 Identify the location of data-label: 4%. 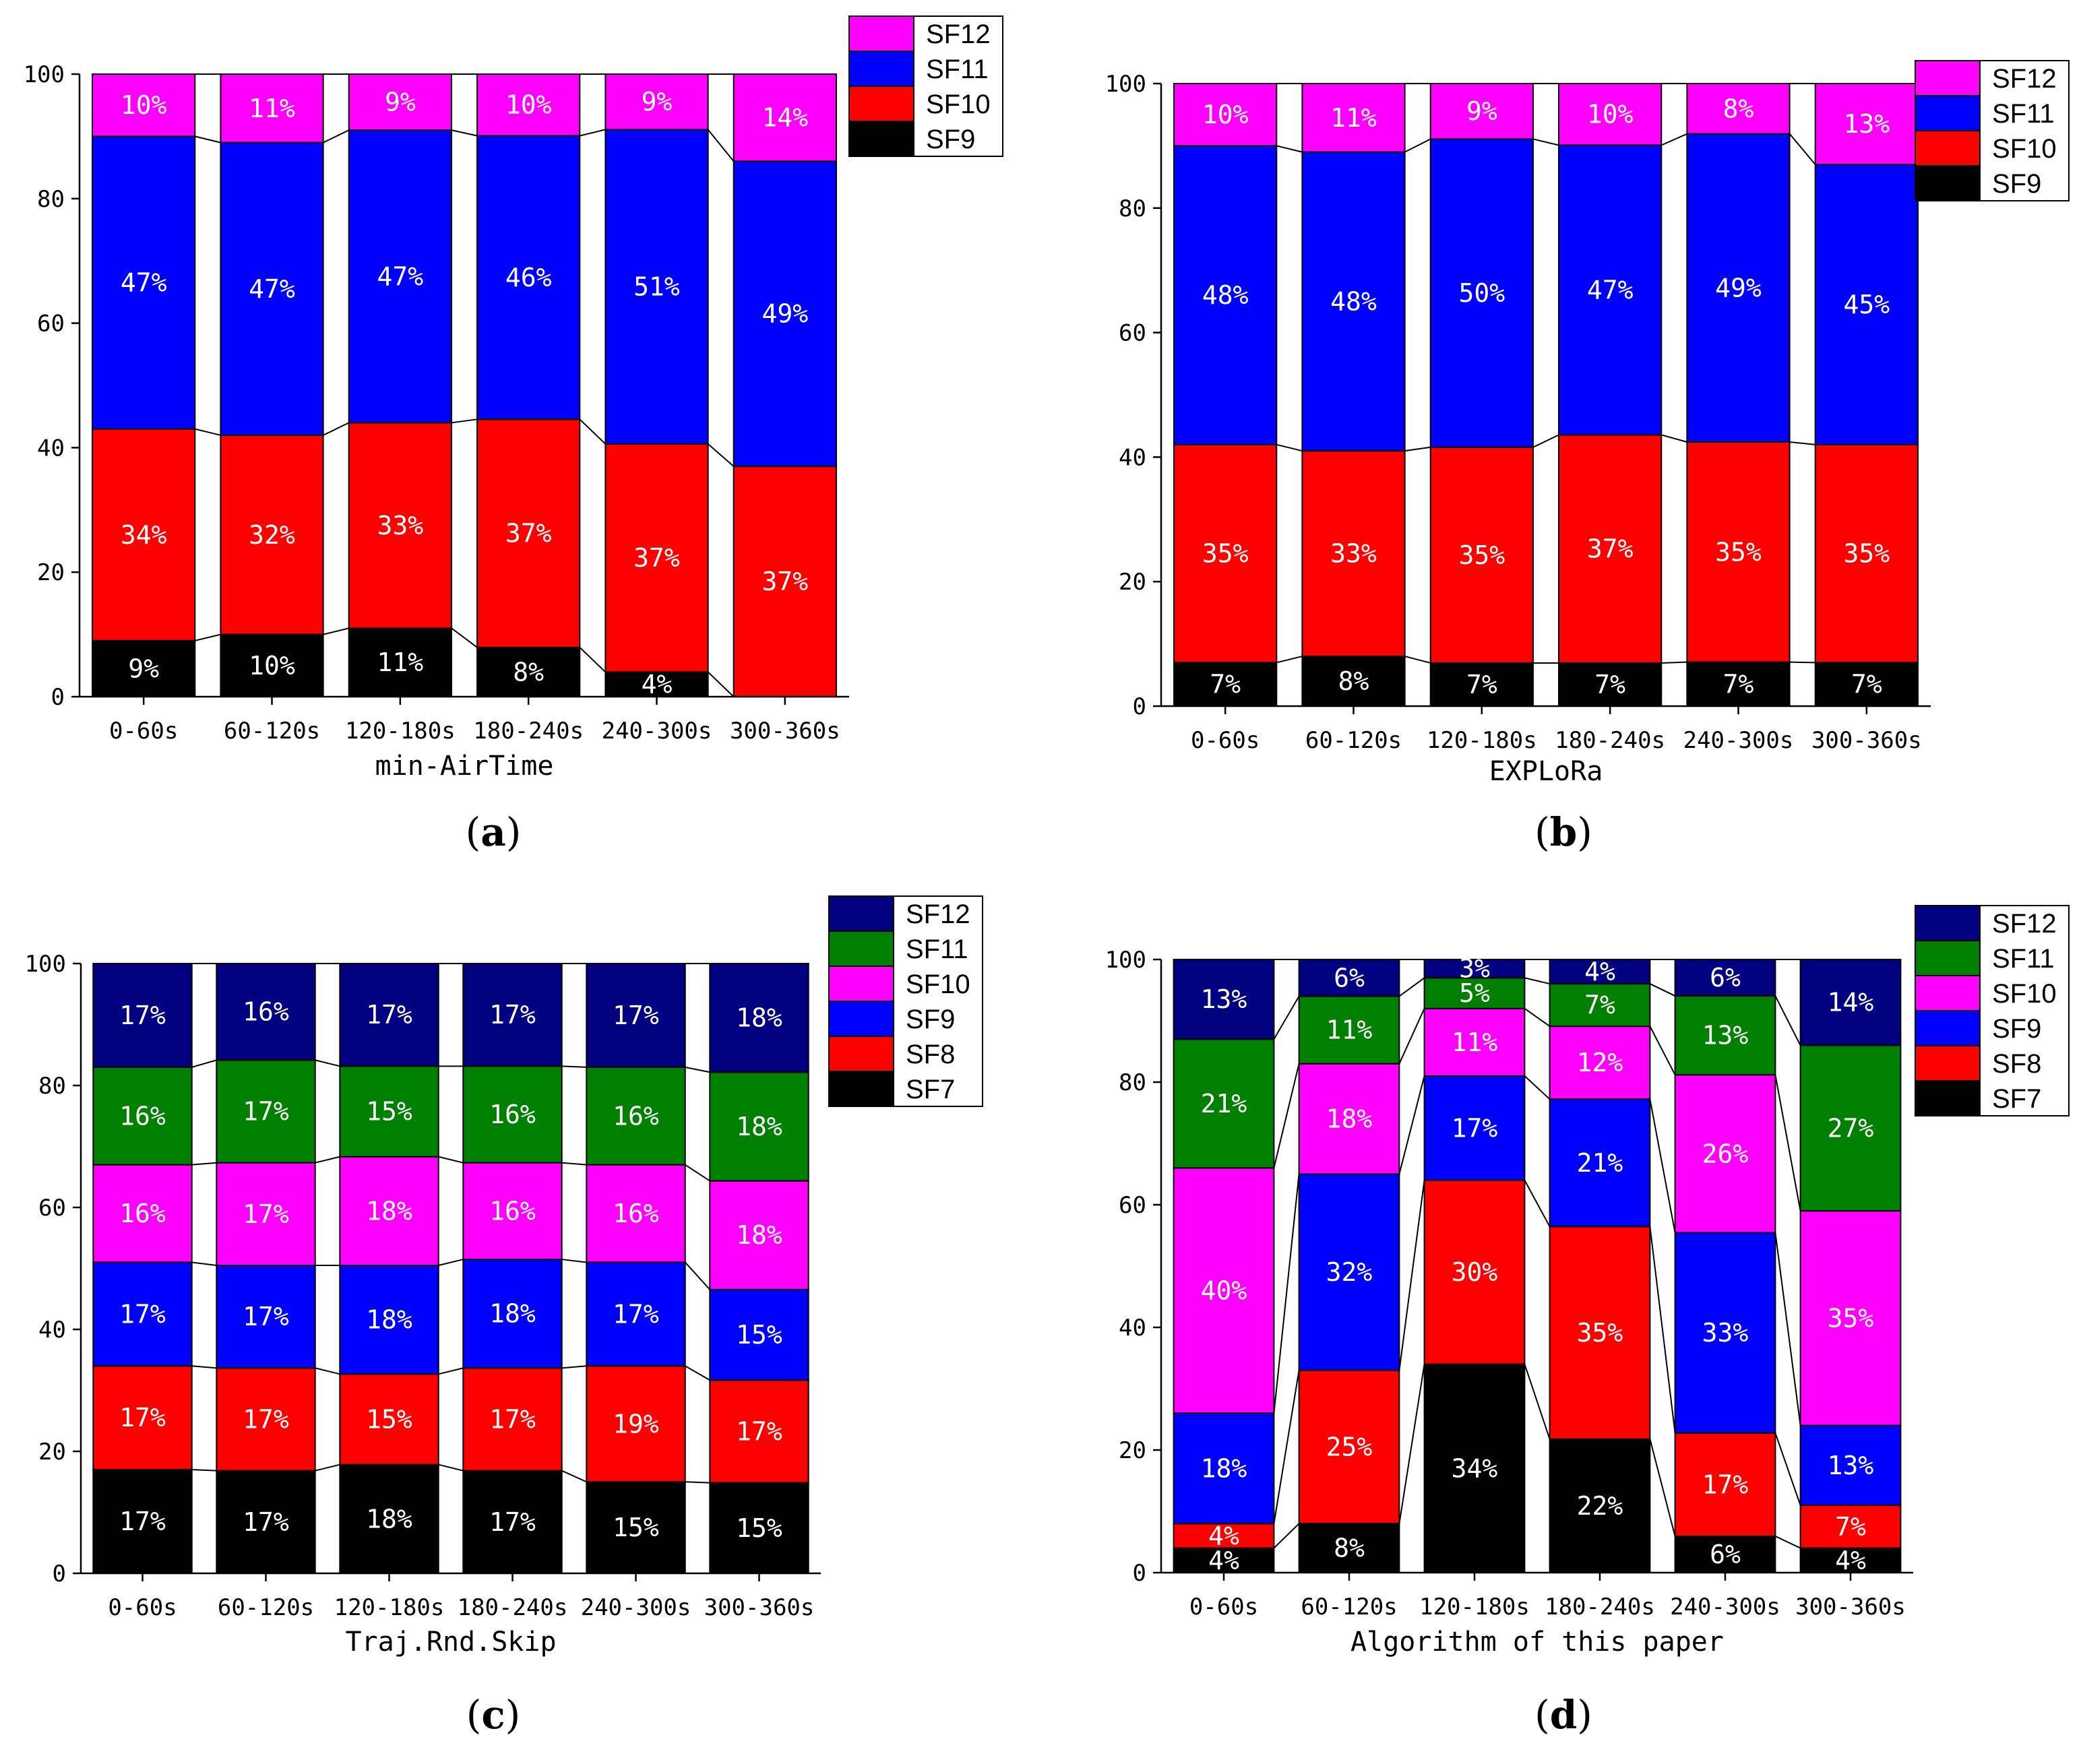
(1223, 1561).